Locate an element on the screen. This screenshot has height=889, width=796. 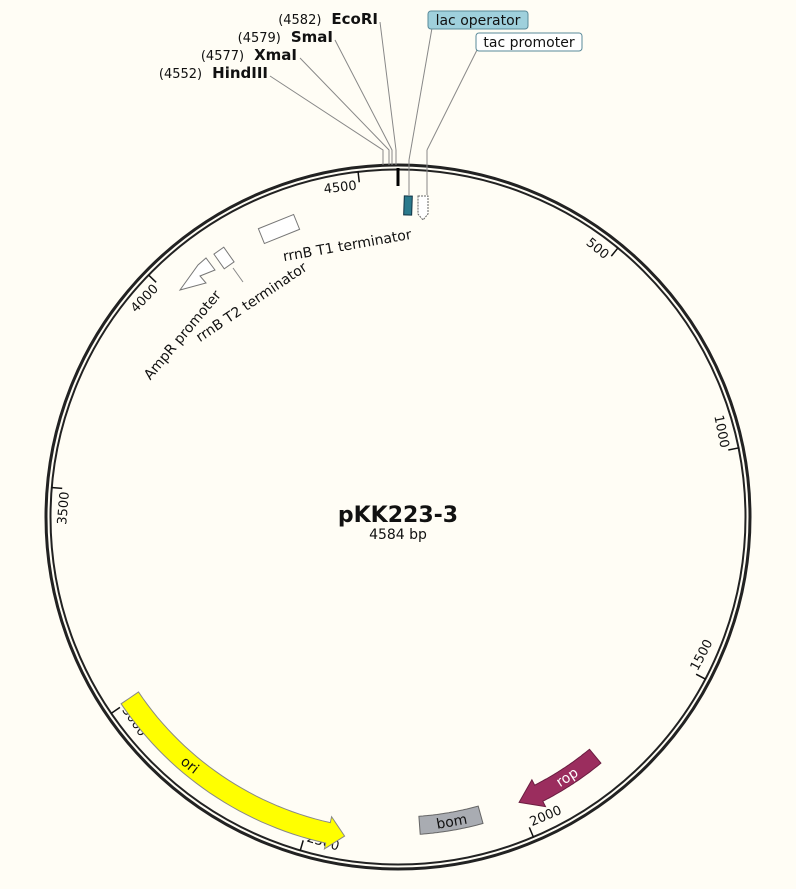
feature-label: lac operator is located at coordinates (478, 21).